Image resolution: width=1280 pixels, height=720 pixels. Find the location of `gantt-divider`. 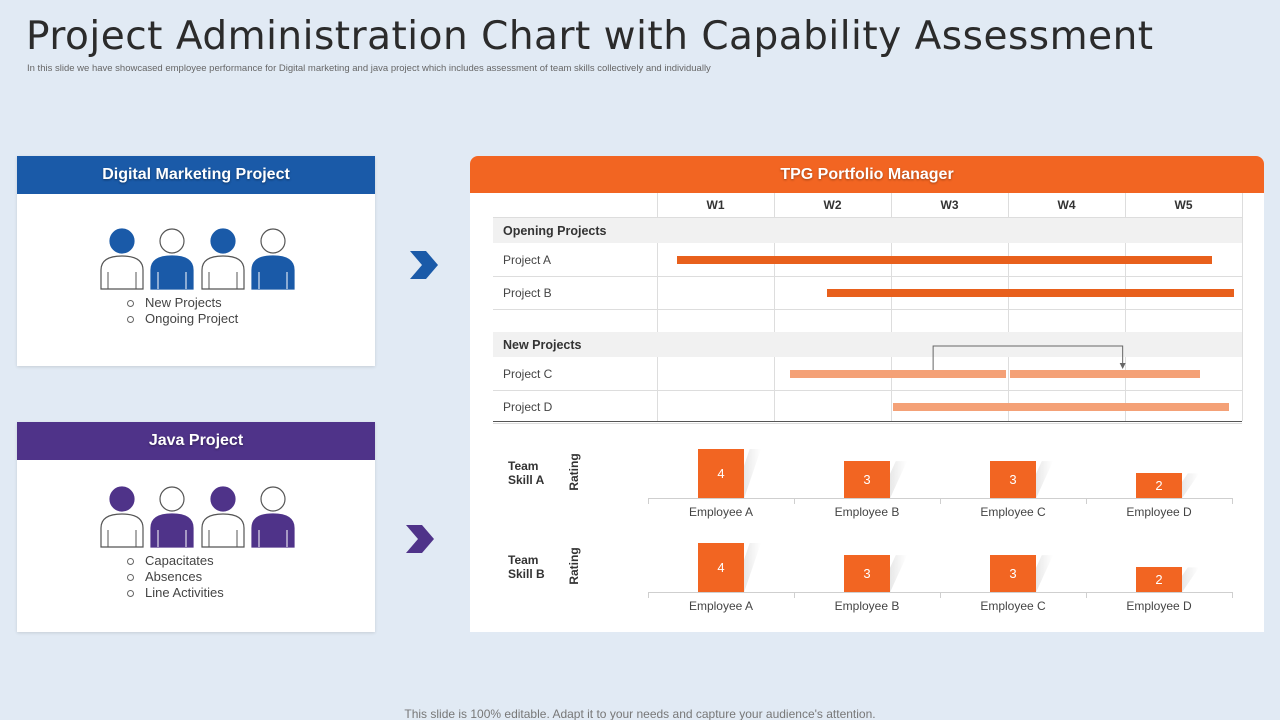

gantt-divider is located at coordinates (867, 421).